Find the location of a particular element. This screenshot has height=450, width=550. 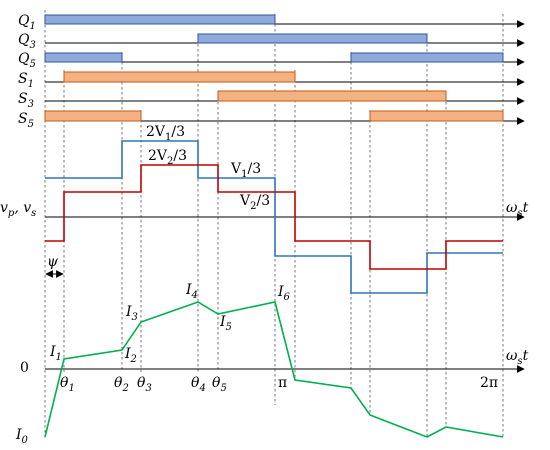

i6-label: I6 is located at coordinates (284, 293).